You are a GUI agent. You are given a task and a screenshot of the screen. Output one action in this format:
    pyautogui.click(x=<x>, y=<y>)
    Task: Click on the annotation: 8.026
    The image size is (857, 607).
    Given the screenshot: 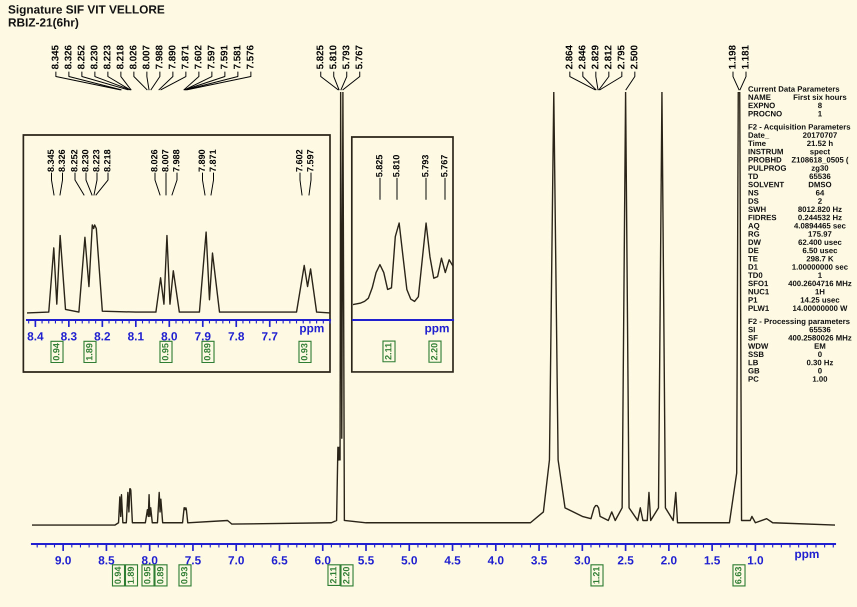 What is the action you would take?
    pyautogui.click(x=154, y=161)
    